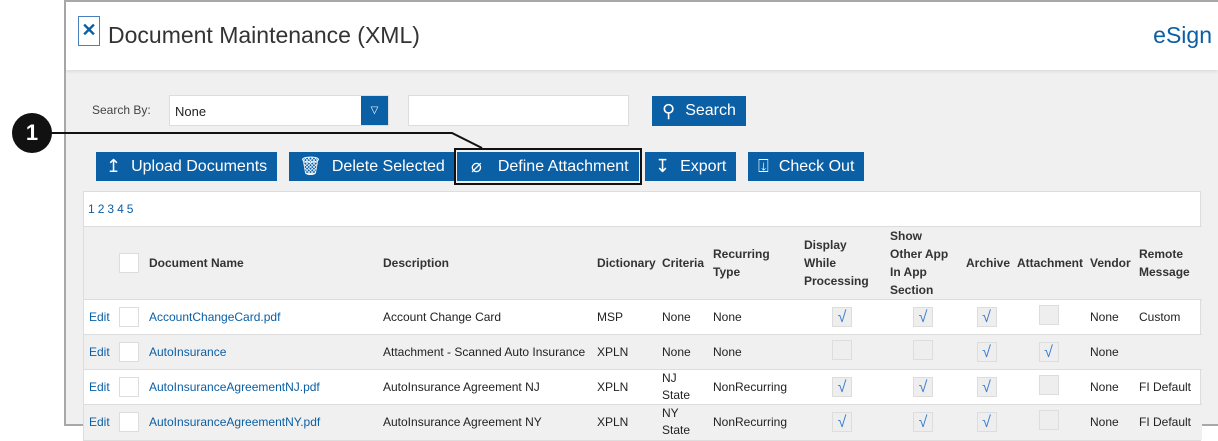 The image size is (1218, 441). What do you see at coordinates (682, 422) in the screenshot?
I see `criteria: NY State` at bounding box center [682, 422].